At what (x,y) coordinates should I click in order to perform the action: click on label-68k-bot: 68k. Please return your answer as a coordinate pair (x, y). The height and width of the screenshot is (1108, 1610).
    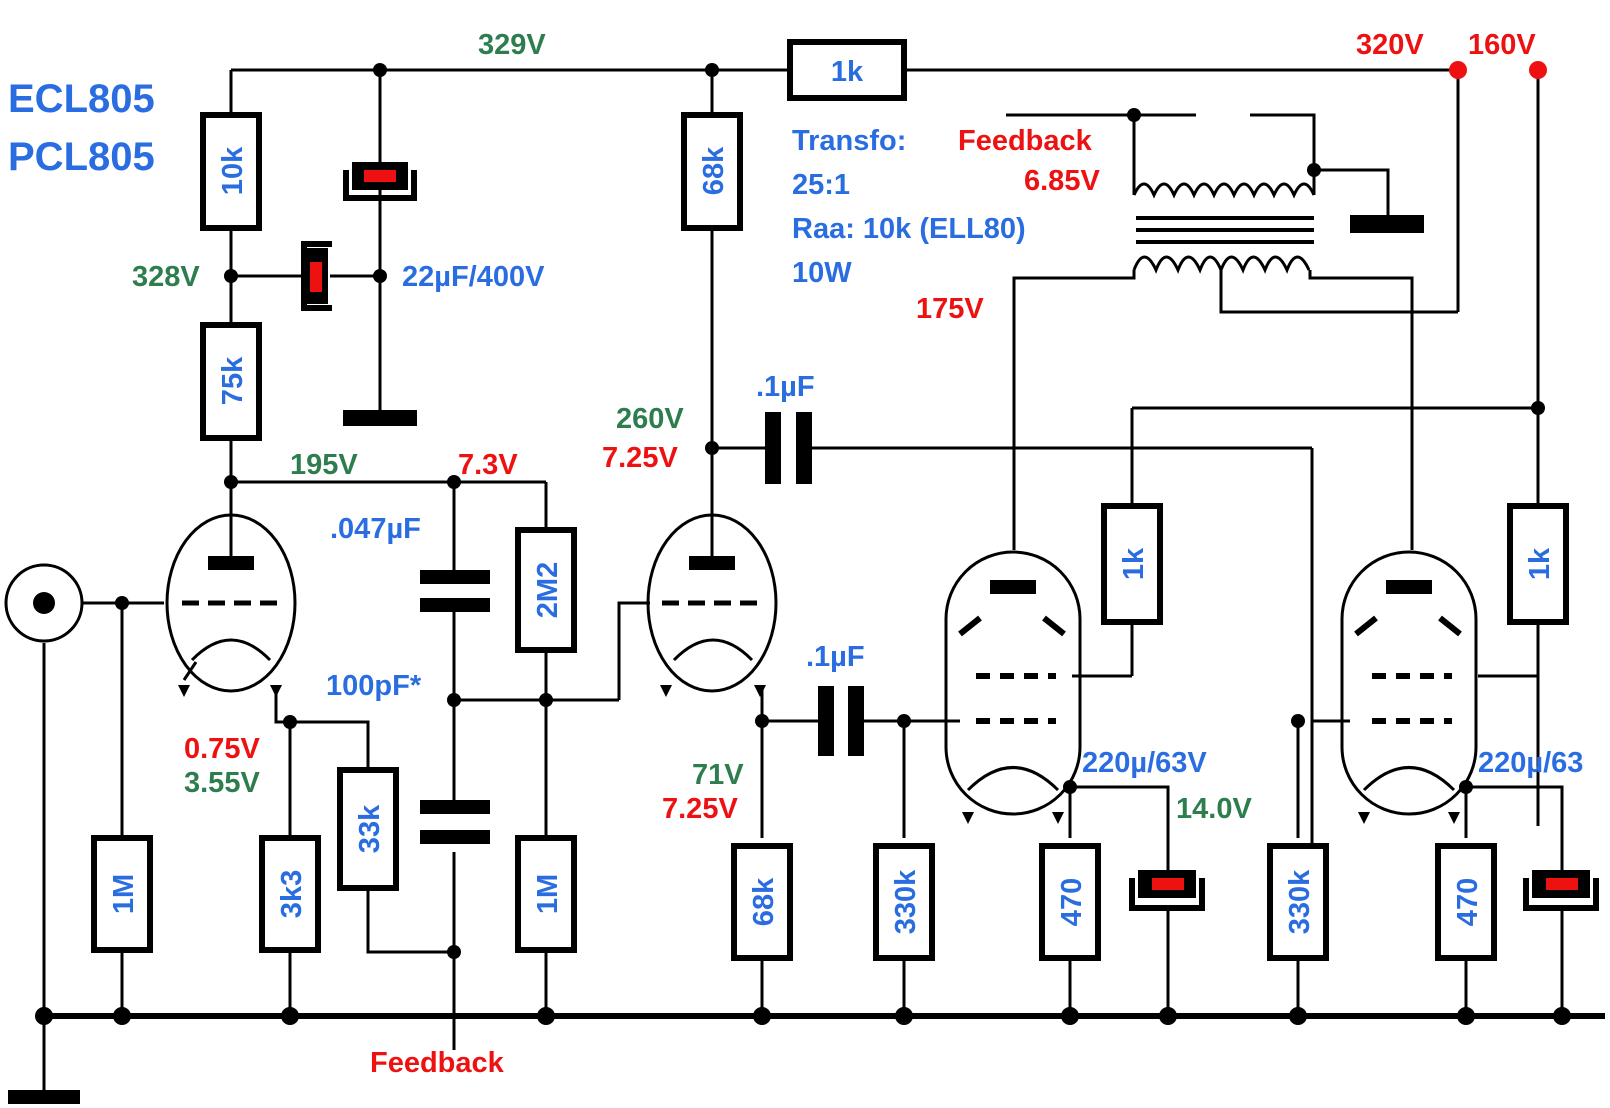
    Looking at the image, I should click on (764, 901).